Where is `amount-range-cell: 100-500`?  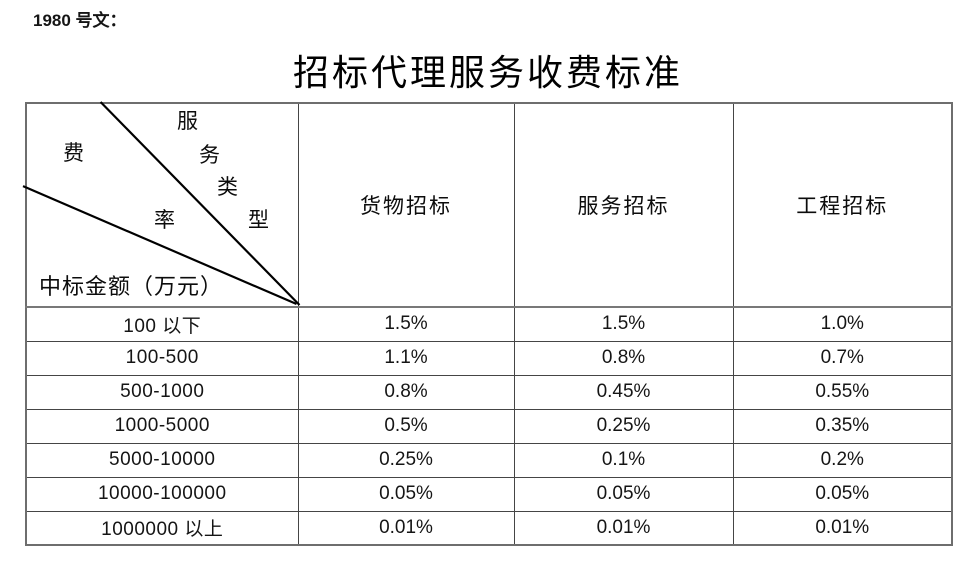
amount-range-cell: 100-500 is located at coordinates (162, 358).